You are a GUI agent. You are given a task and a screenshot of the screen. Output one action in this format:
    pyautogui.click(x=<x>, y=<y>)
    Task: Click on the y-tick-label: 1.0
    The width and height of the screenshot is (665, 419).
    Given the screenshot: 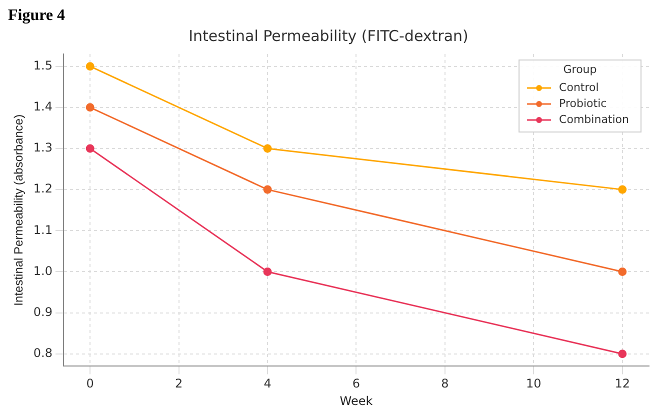 What is the action you would take?
    pyautogui.click(x=42, y=271)
    